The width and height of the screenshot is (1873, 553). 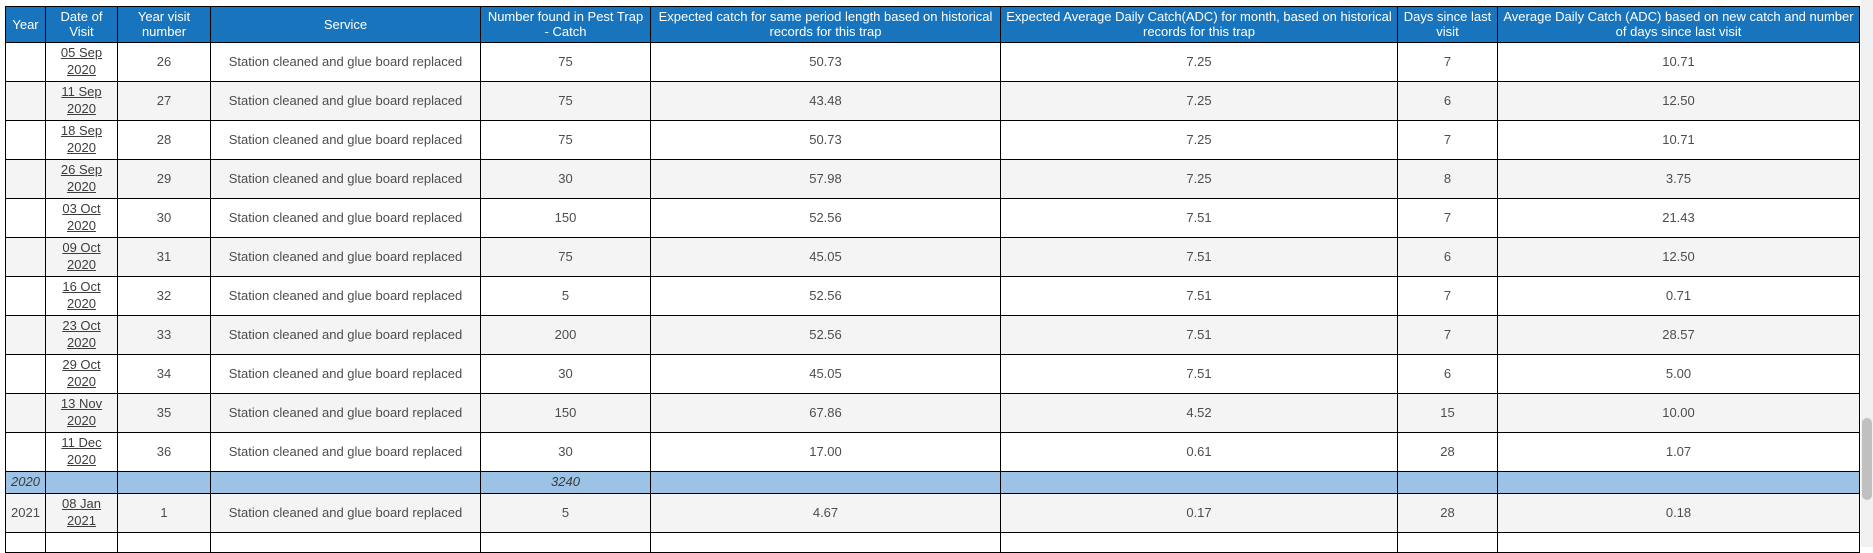 What do you see at coordinates (1678, 295) in the screenshot?
I see `adc-cell: 0.71` at bounding box center [1678, 295].